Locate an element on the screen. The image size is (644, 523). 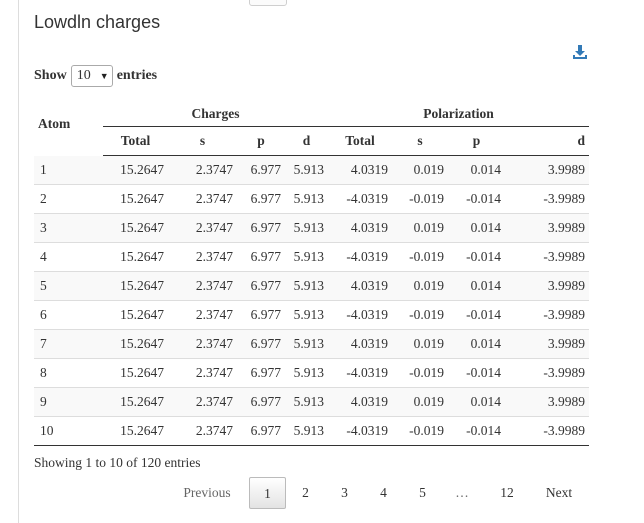
pagination: Previous 1 2 3 4 5 … 12 Next is located at coordinates (379, 493).